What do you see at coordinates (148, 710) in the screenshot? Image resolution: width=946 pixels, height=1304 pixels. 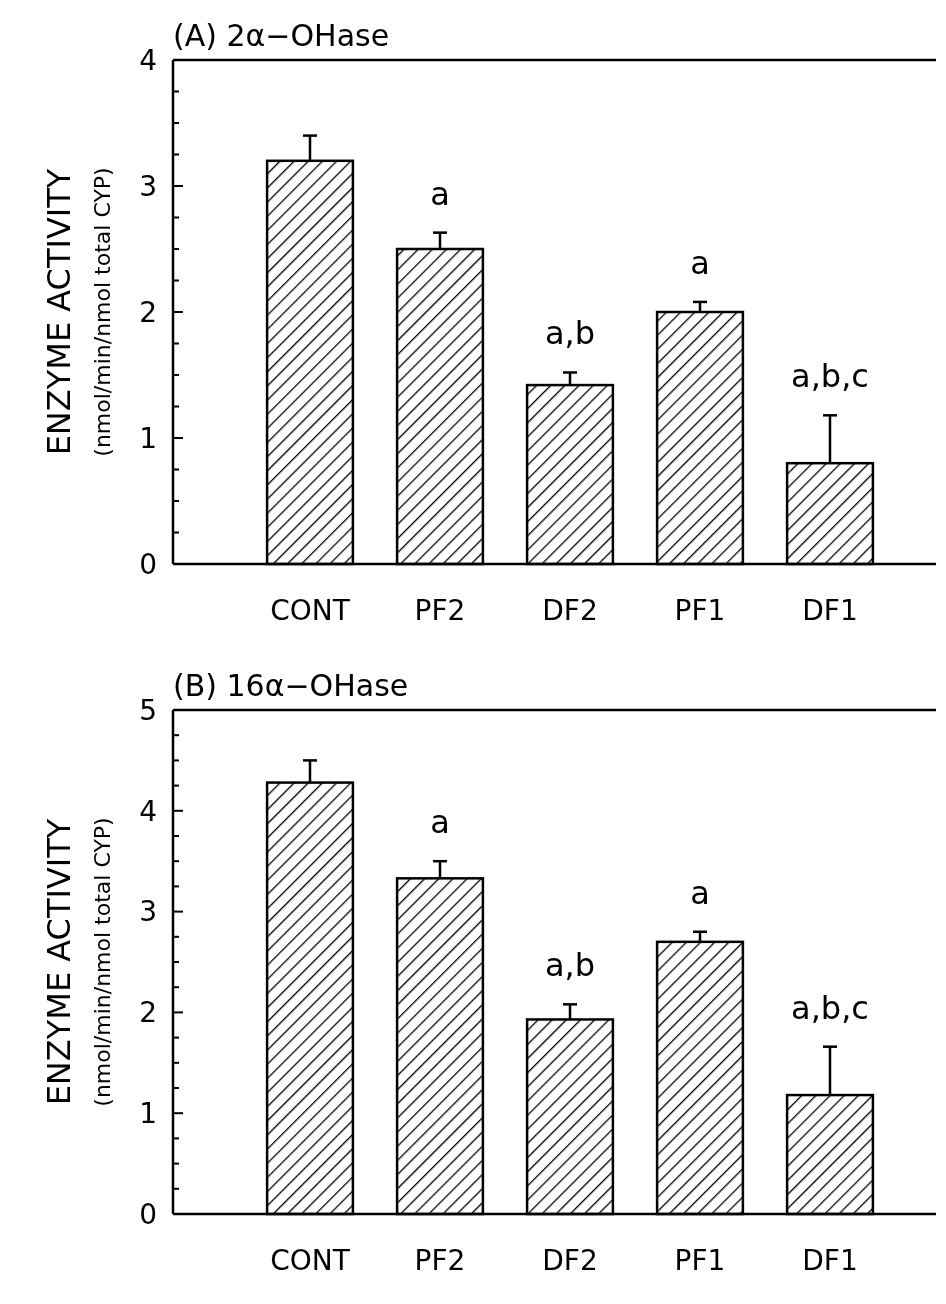 I see `y-tick-label: 5` at bounding box center [148, 710].